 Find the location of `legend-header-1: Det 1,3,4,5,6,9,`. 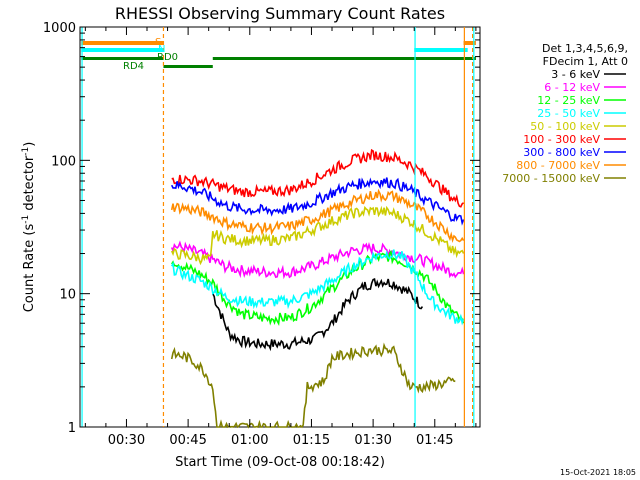

legend-header-1: Det 1,3,4,5,6,9, is located at coordinates (585, 48).